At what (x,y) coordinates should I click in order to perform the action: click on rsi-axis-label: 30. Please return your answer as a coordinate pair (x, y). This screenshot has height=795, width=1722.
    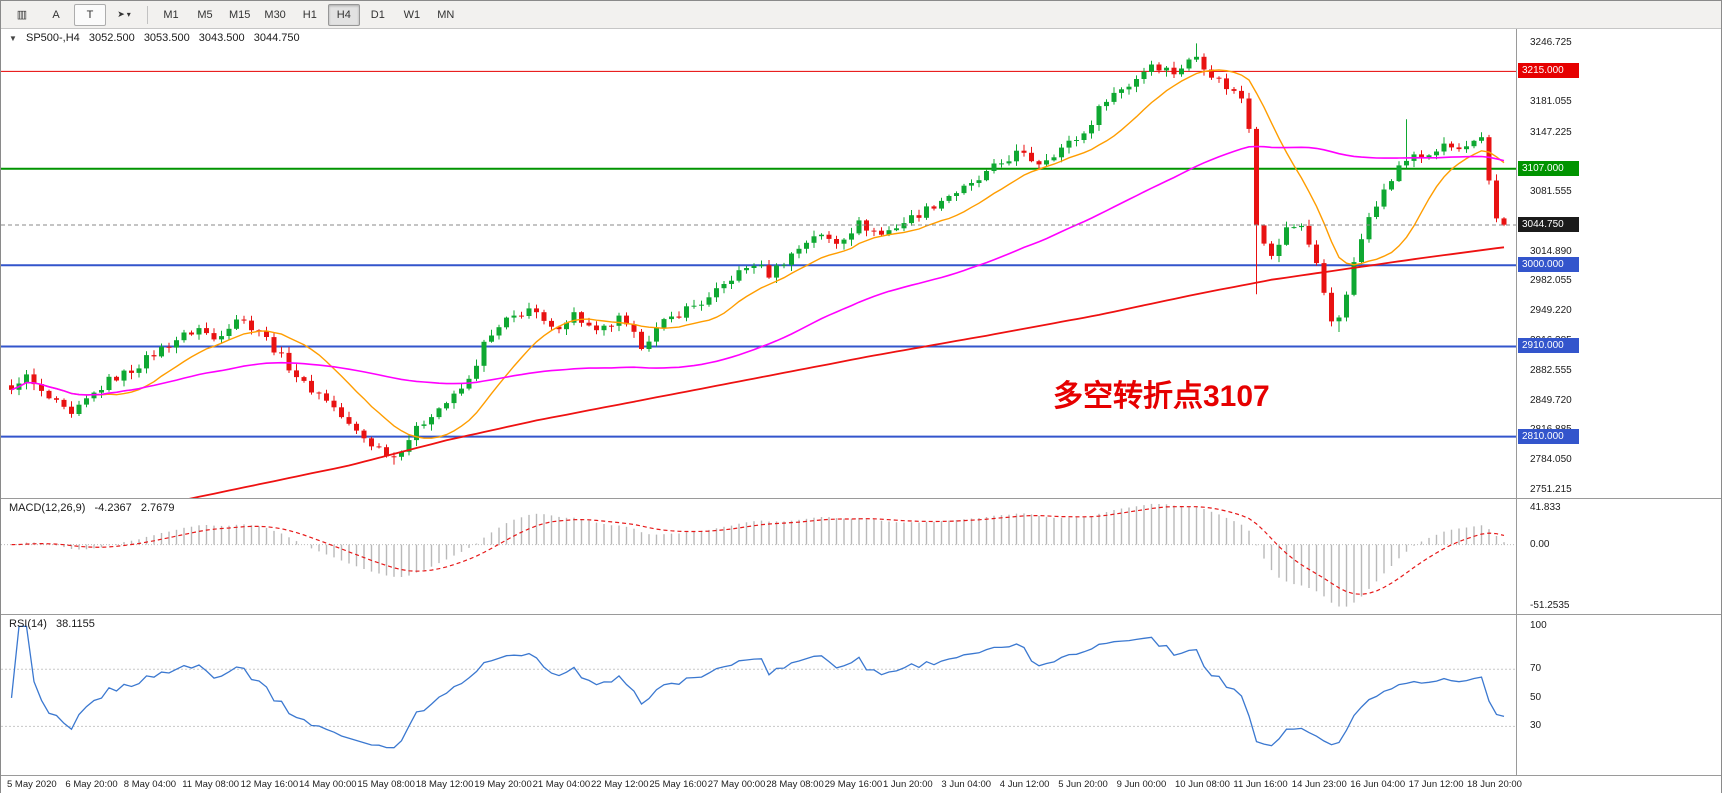
    Looking at the image, I should click on (1536, 726).